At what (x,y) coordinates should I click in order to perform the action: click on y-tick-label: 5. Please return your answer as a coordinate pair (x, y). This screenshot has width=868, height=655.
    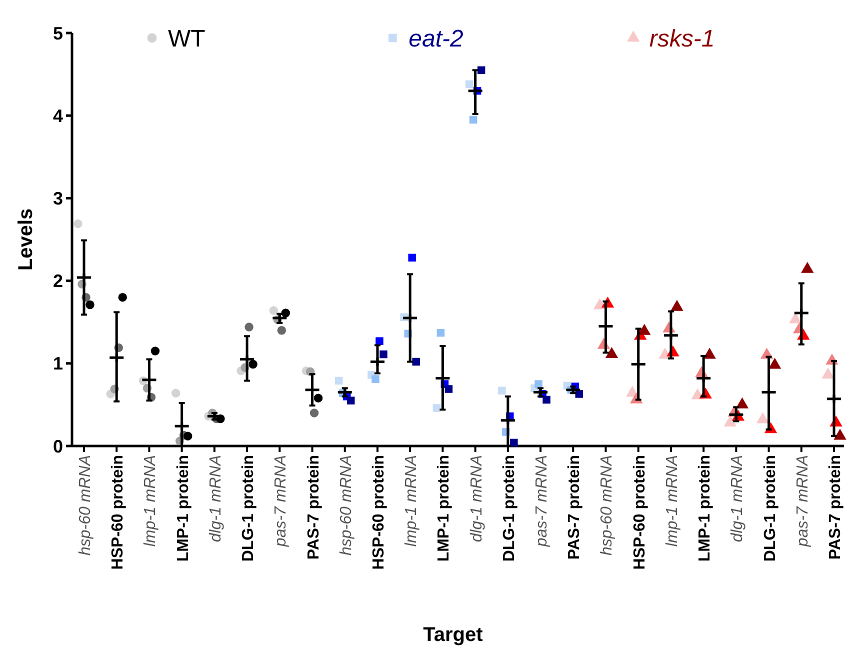
    Looking at the image, I should click on (57, 33).